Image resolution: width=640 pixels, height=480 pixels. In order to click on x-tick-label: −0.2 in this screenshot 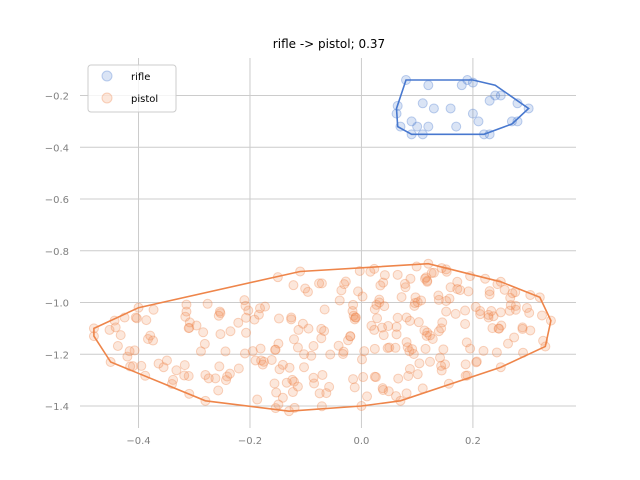, I will do `click(250, 441)`.